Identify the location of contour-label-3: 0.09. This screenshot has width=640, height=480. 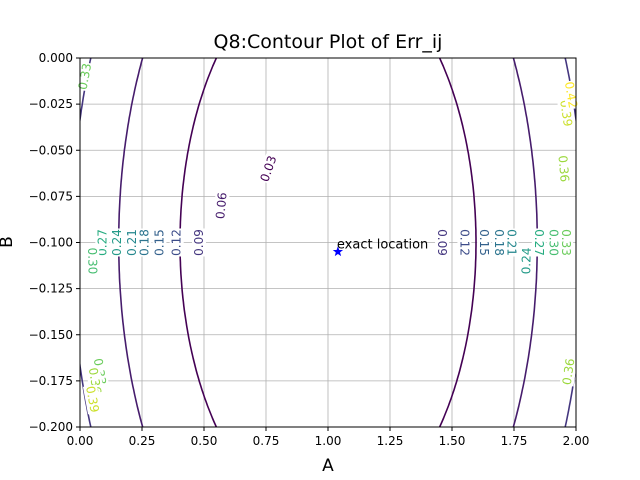
(442, 242).